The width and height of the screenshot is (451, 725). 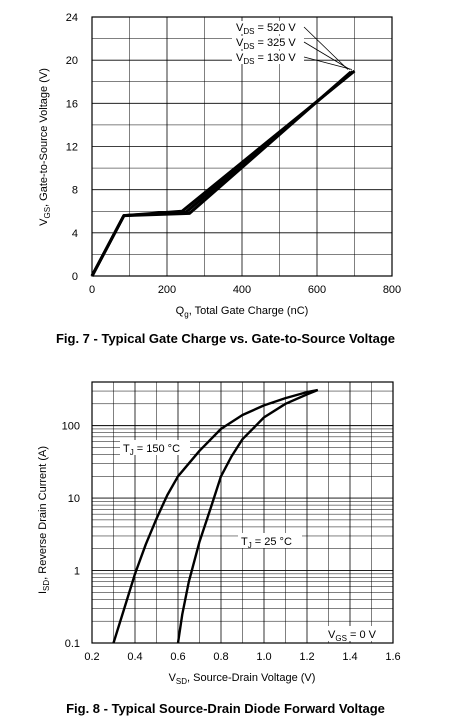 What do you see at coordinates (151, 450) in the screenshot?
I see `tj150-label: TJ = 150 °C` at bounding box center [151, 450].